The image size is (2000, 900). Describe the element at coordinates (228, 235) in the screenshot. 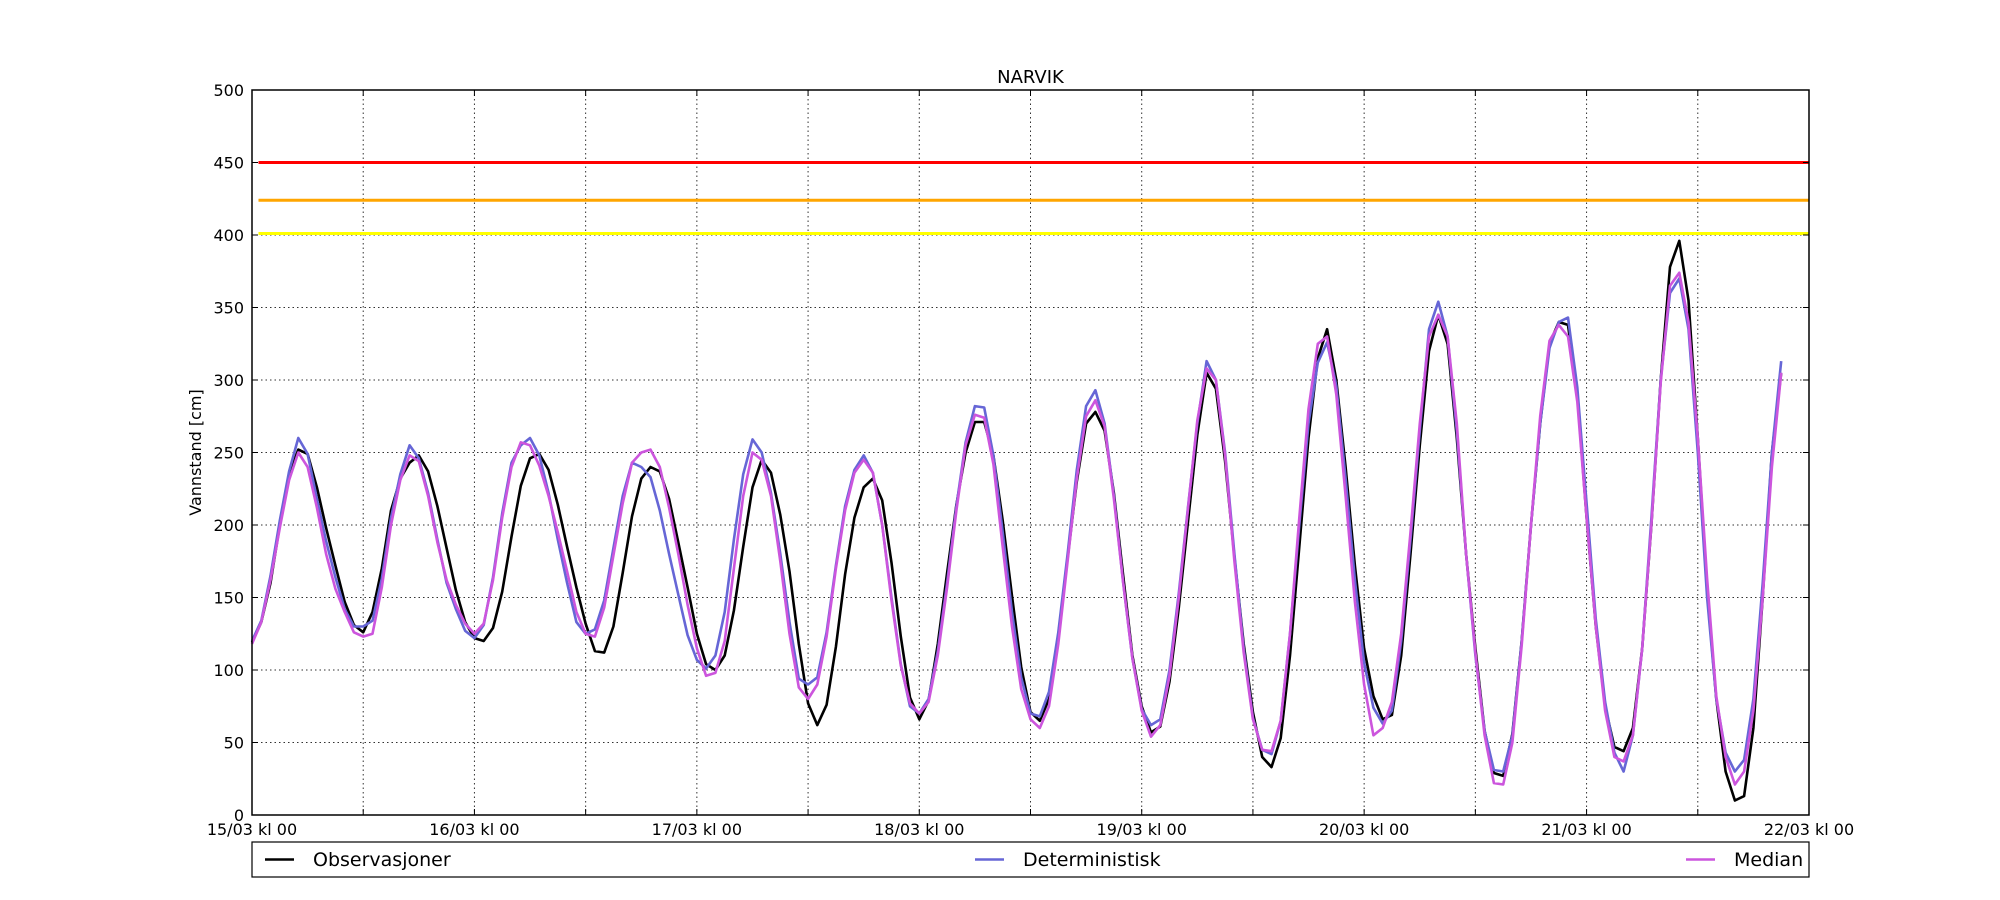

I see `y-tick-label: 400` at that location.